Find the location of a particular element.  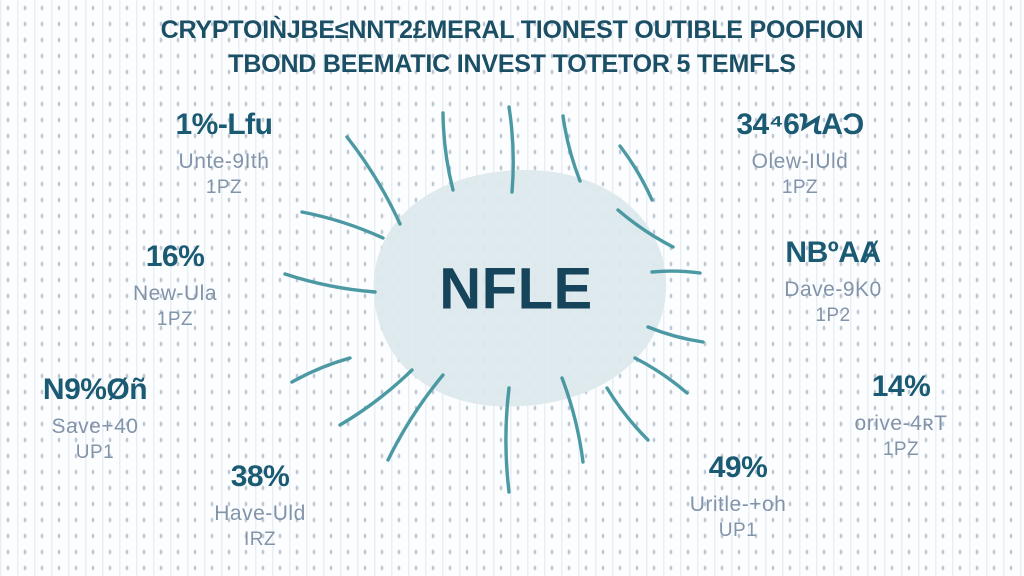

label-name: Dave-9K0 is located at coordinates (833, 289).